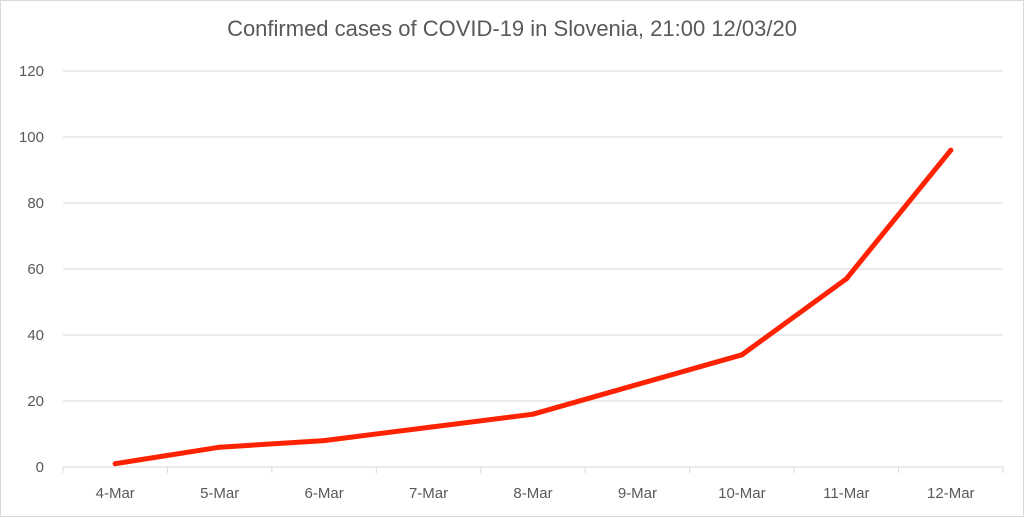  What do you see at coordinates (533, 469) in the screenshot?
I see `x-axis` at bounding box center [533, 469].